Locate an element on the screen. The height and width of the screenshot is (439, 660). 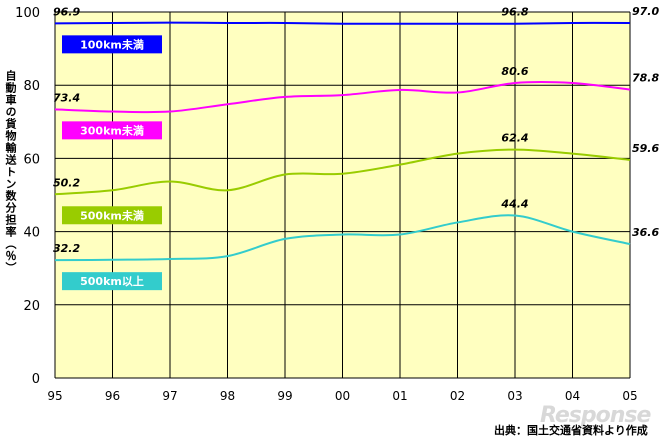
x-tick-label: 96 is located at coordinates (112, 396).